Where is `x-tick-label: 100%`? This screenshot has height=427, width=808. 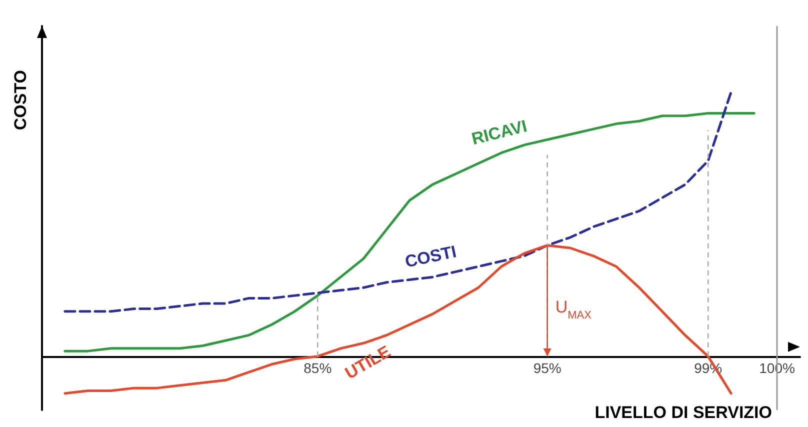 x-tick-label: 100% is located at coordinates (777, 368).